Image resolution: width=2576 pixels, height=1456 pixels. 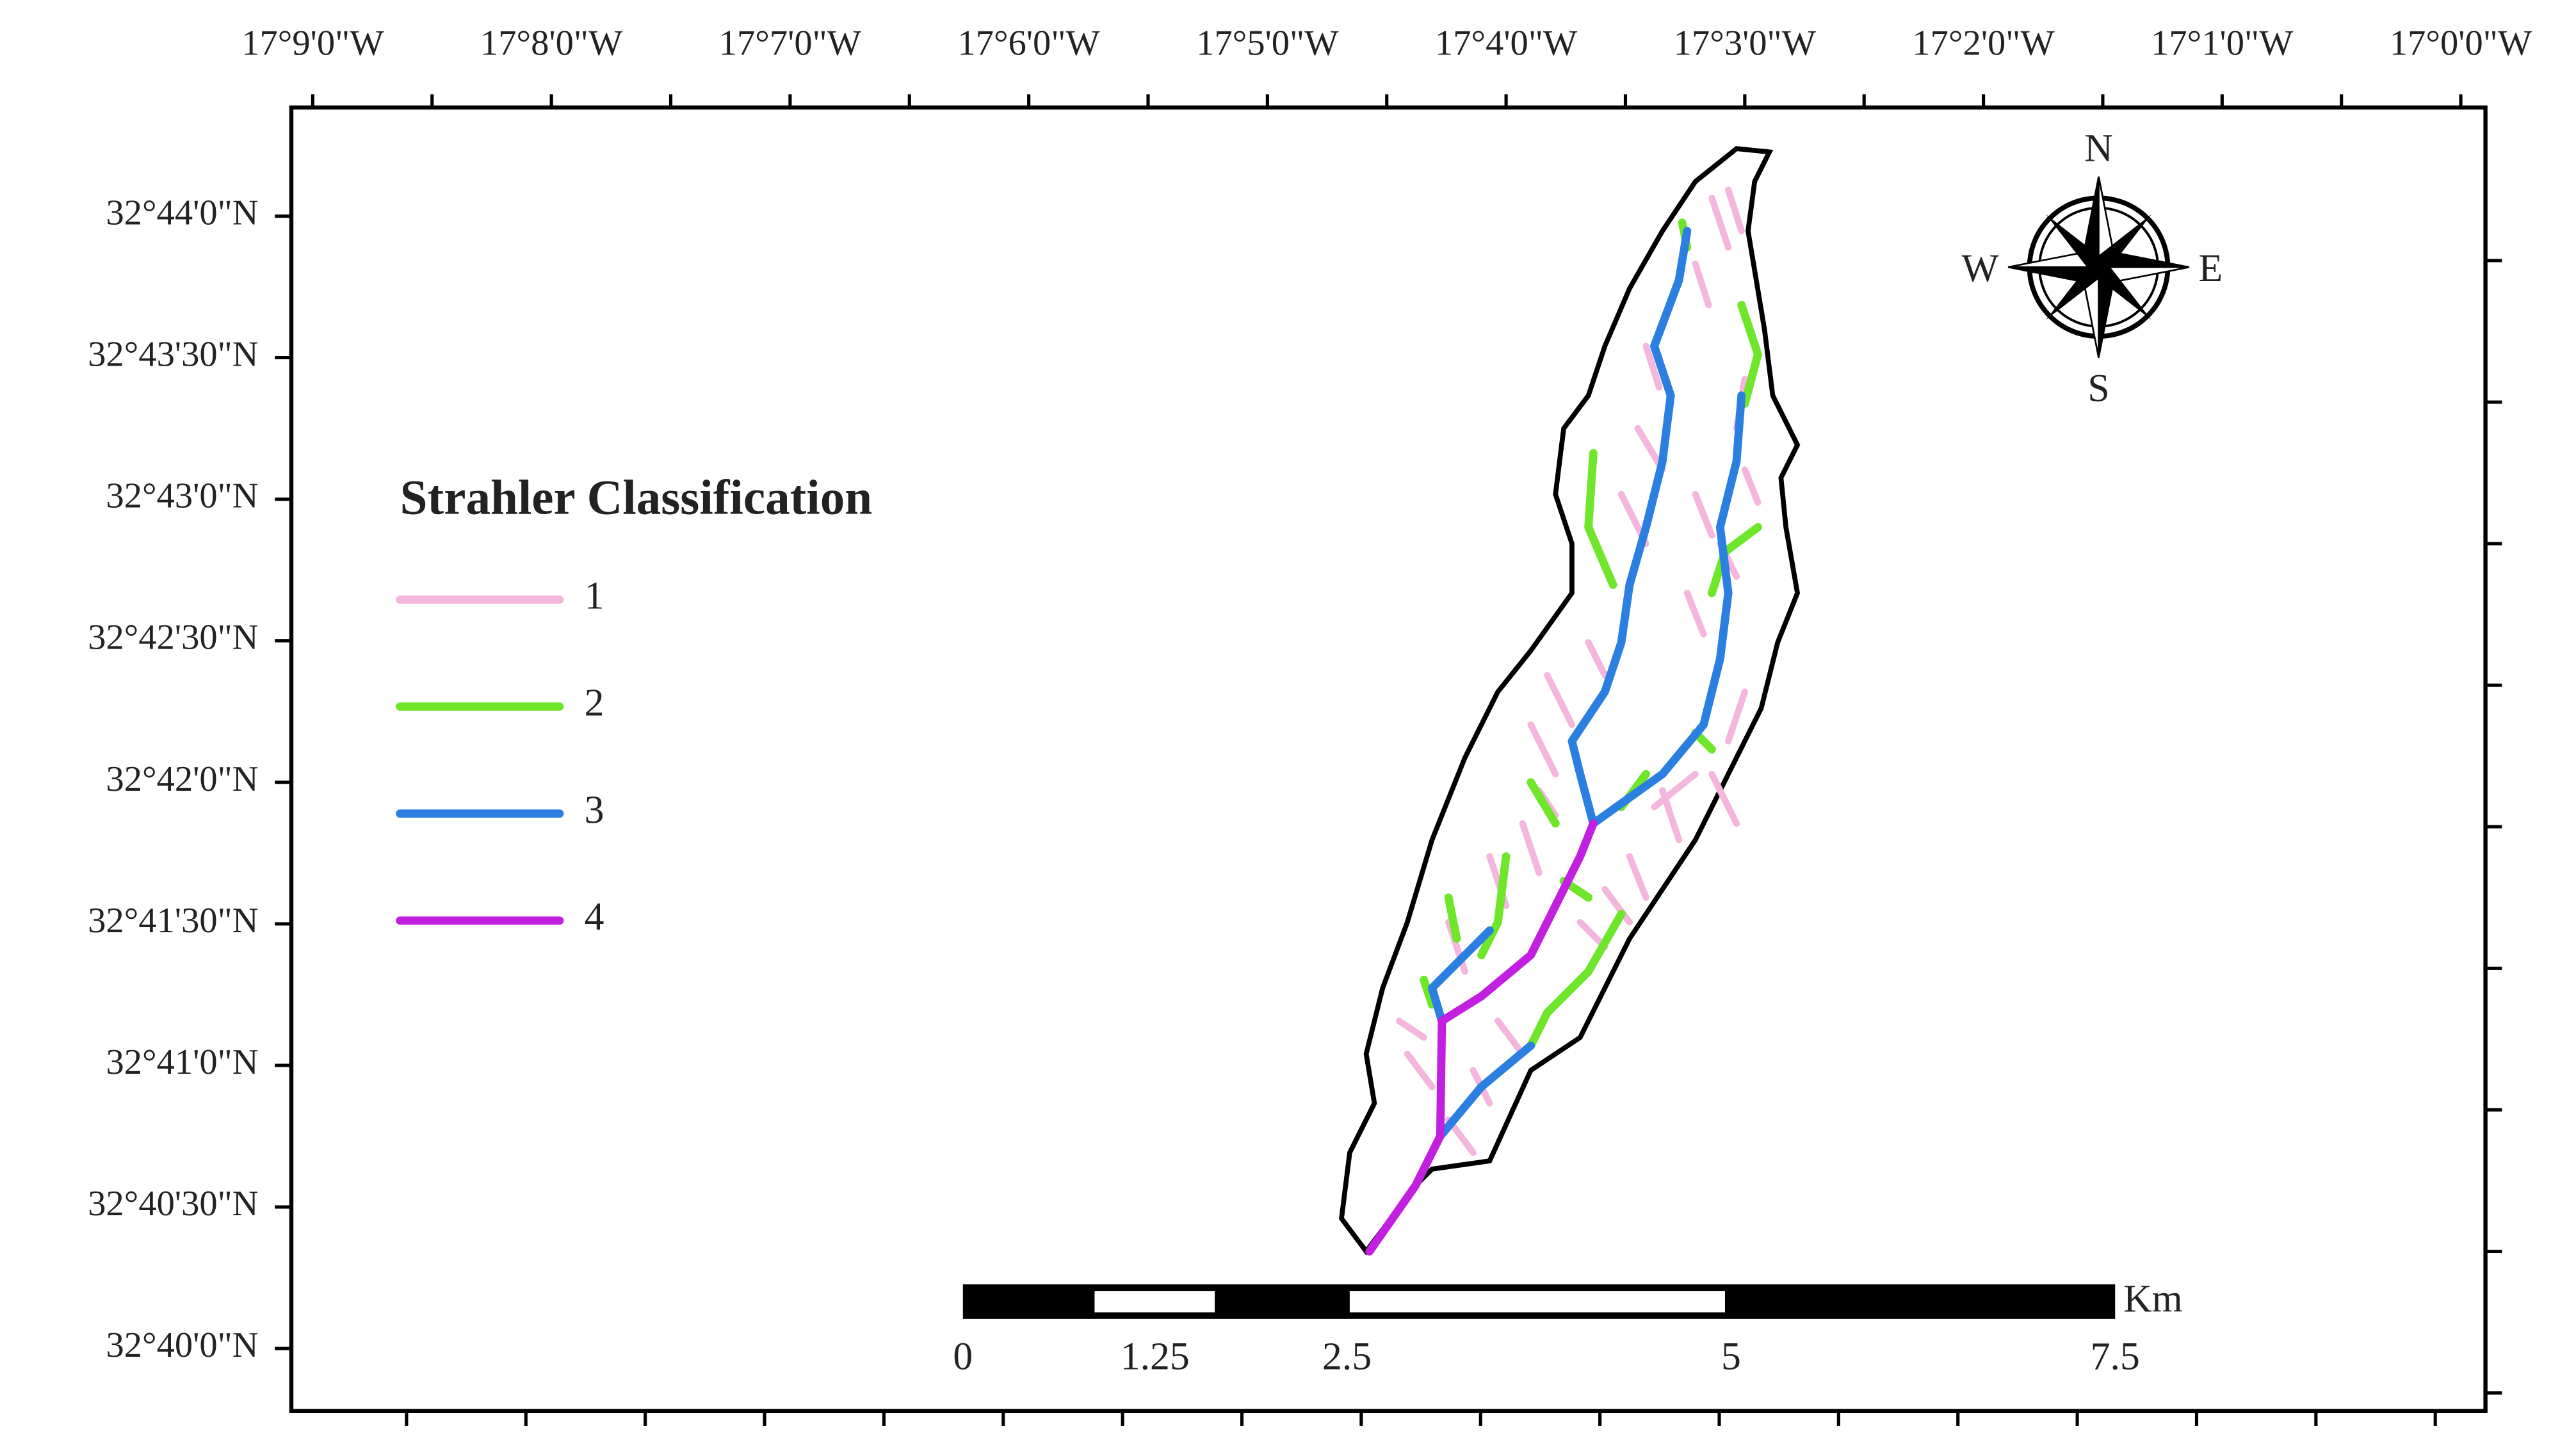 I want to click on scale-bar-label: 7.5, so click(x=2115, y=1356).